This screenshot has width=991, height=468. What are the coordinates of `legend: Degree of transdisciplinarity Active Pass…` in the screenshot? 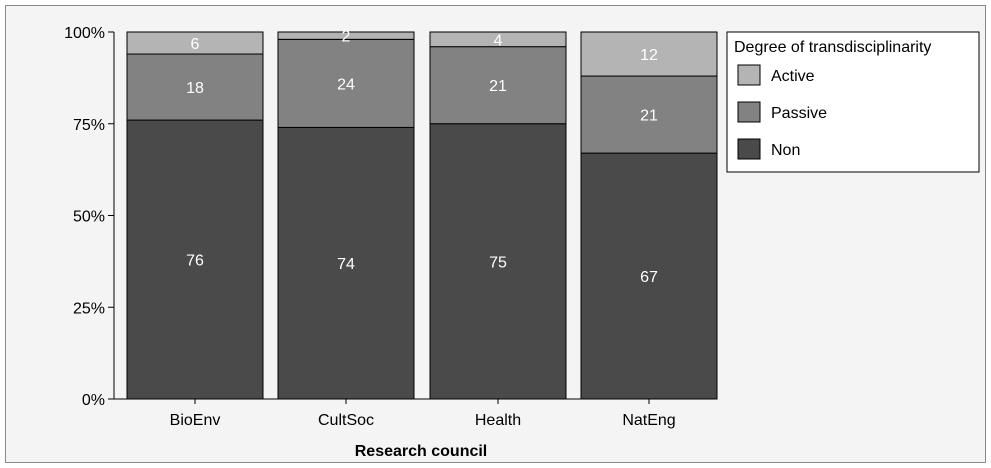 It's located at (853, 102).